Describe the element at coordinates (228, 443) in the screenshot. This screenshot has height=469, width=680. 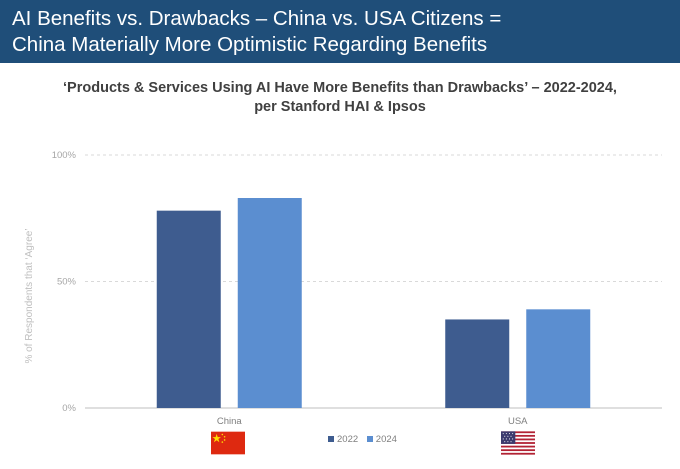
I see `china-flag-icon` at that location.